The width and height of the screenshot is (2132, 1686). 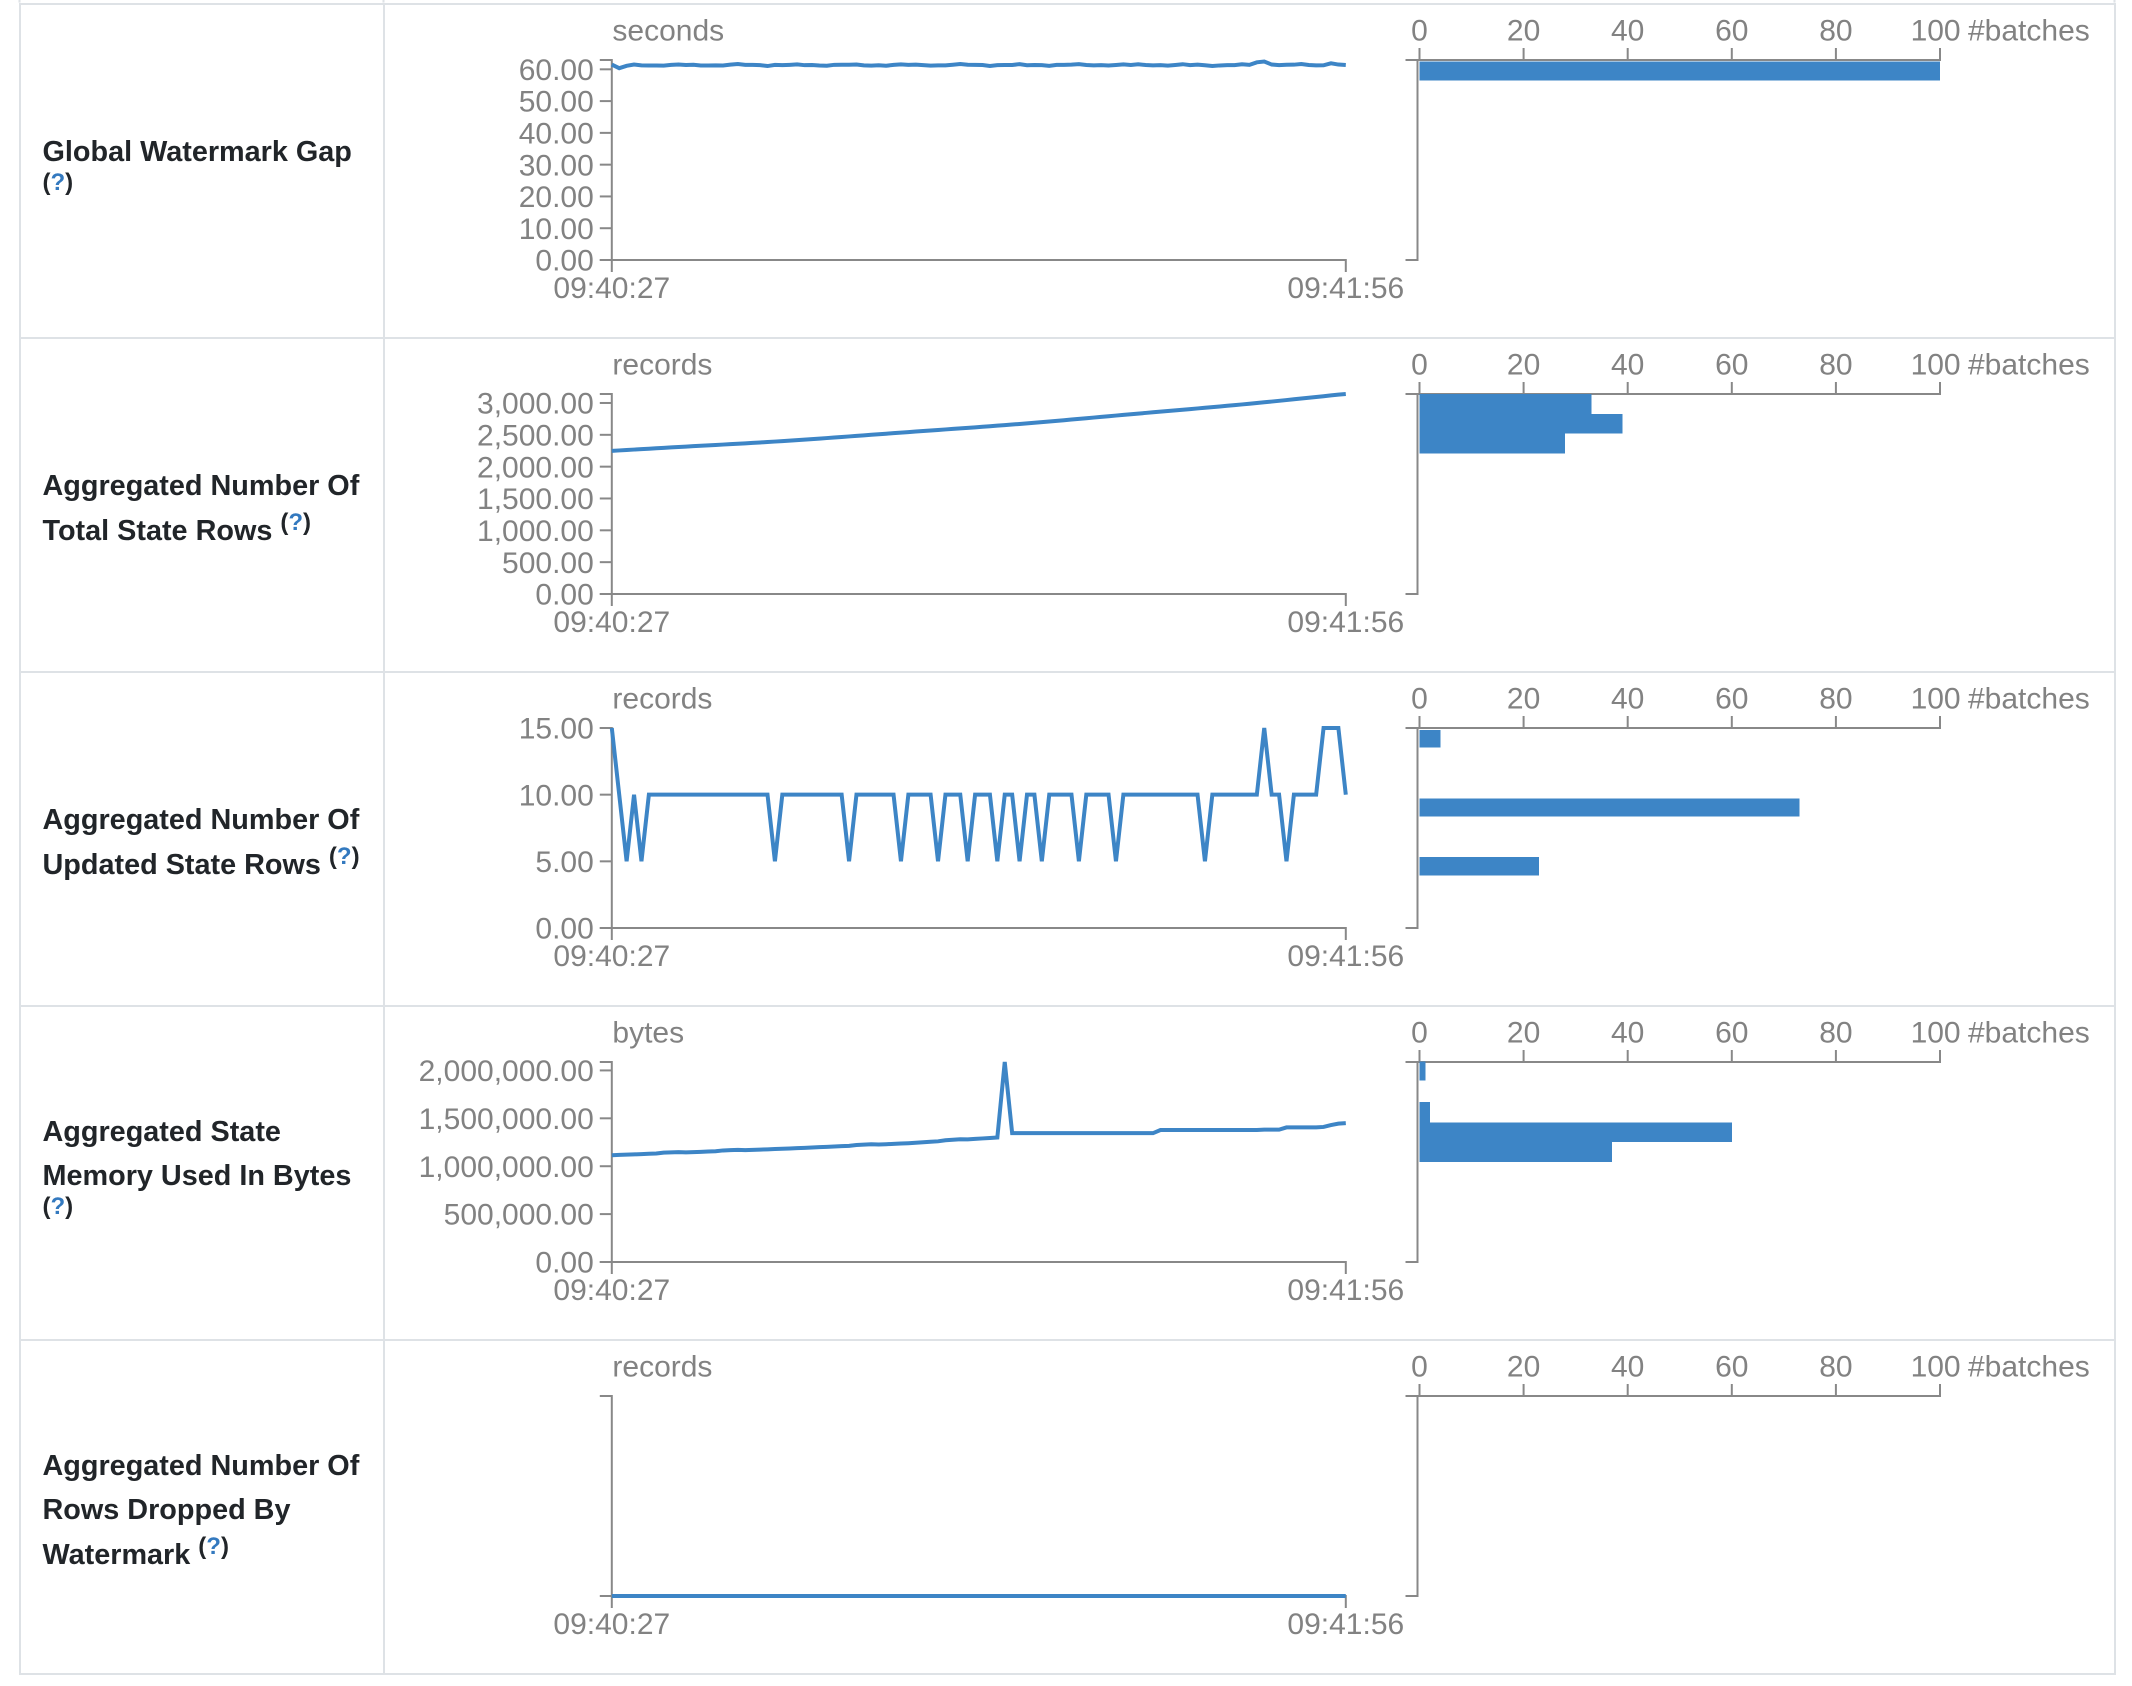 What do you see at coordinates (556, 102) in the screenshot?
I see `svg-text: 50.00` at bounding box center [556, 102].